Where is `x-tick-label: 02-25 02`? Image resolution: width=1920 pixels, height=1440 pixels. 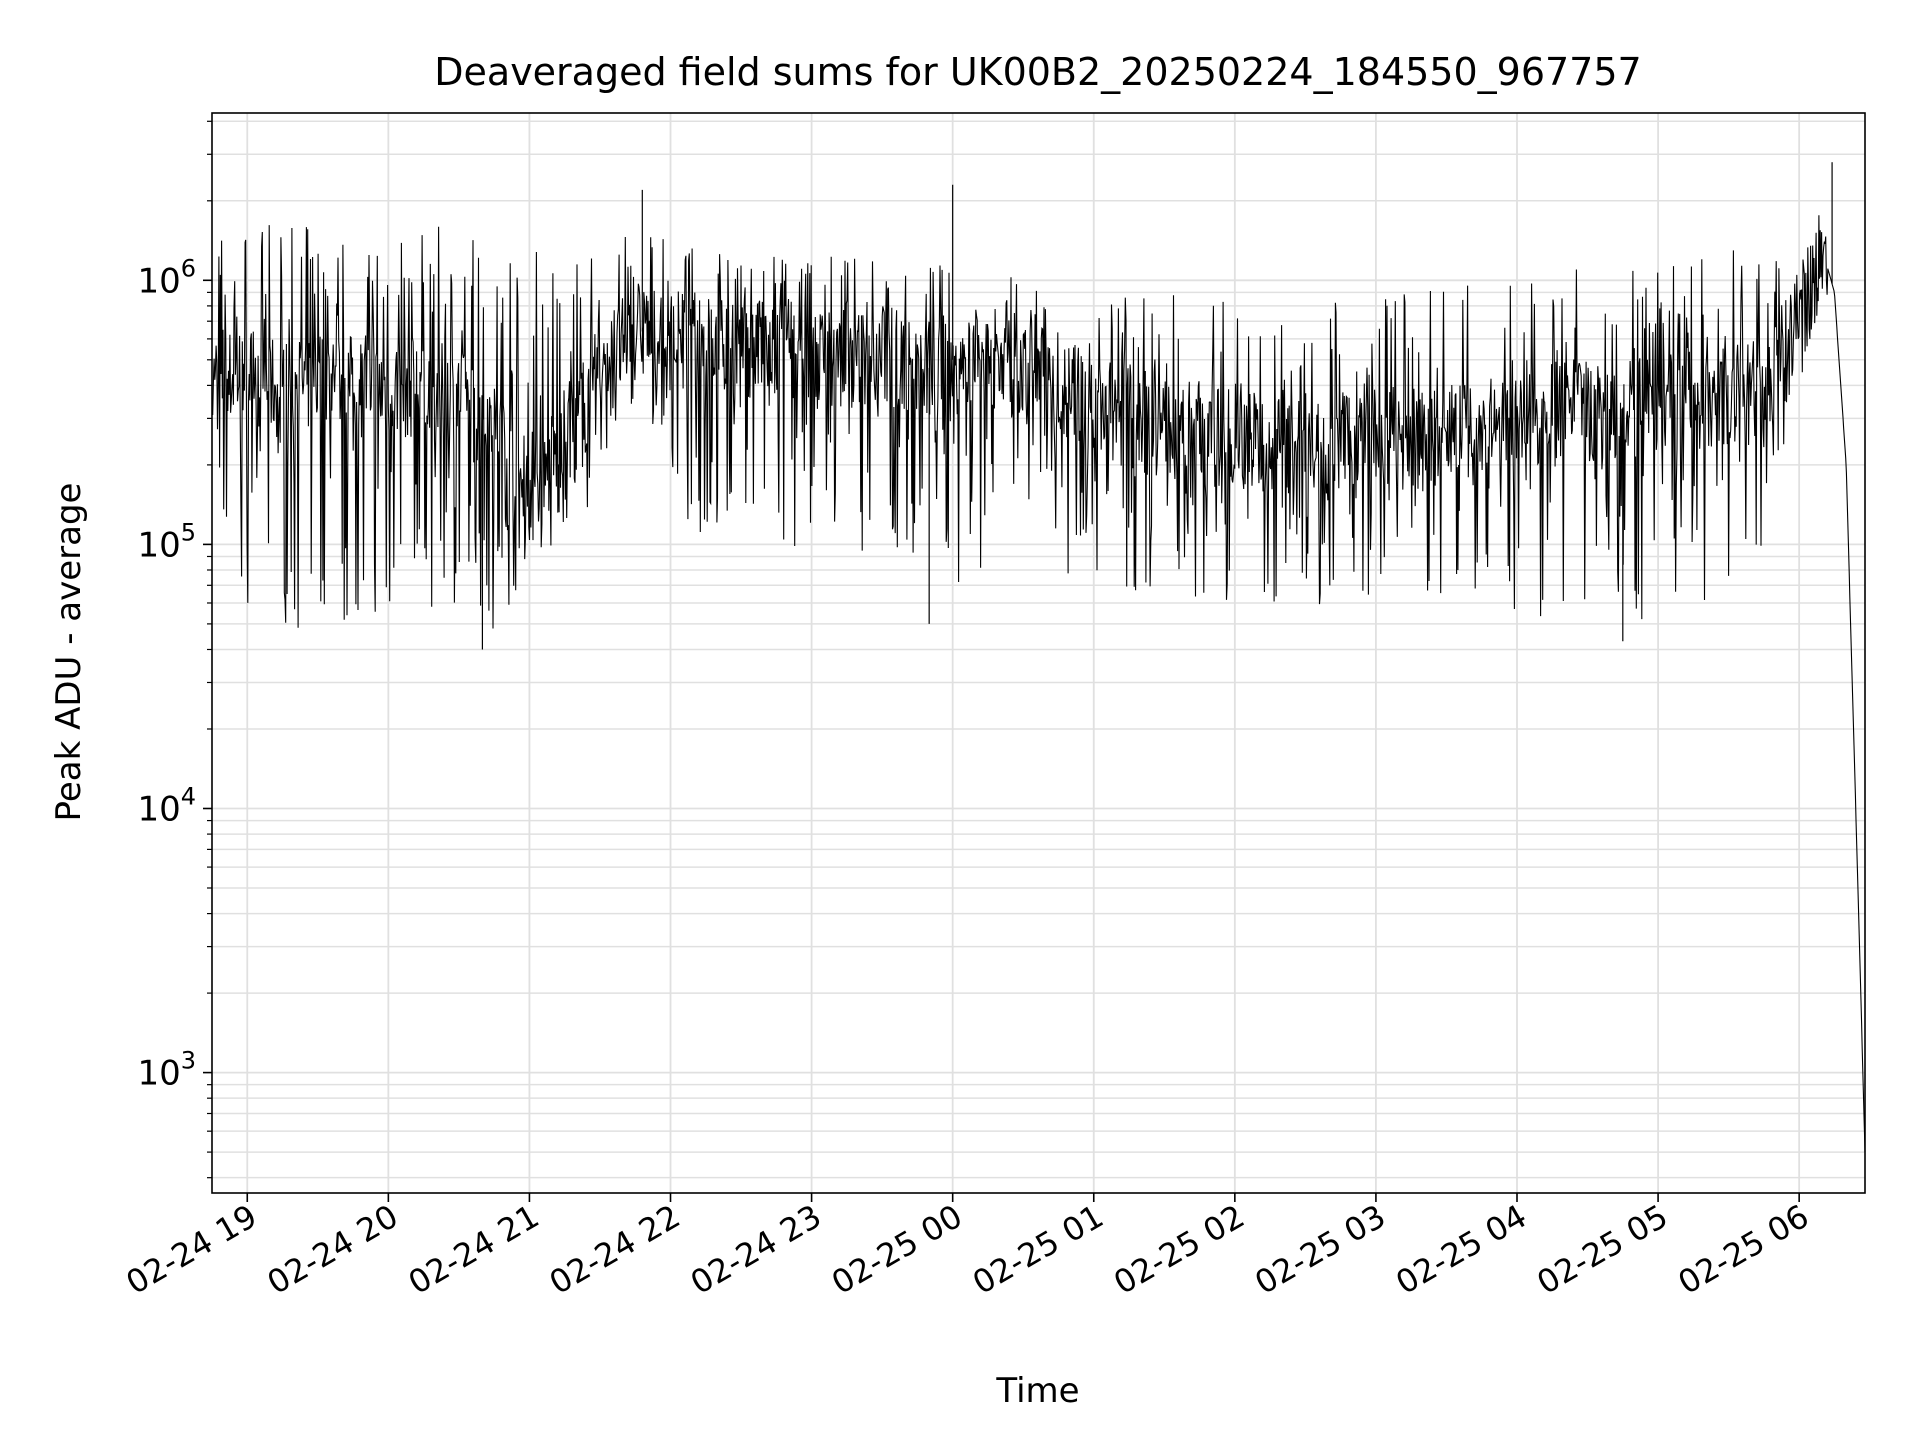 x-tick-label: 02-25 02 is located at coordinates (1179, 1249).